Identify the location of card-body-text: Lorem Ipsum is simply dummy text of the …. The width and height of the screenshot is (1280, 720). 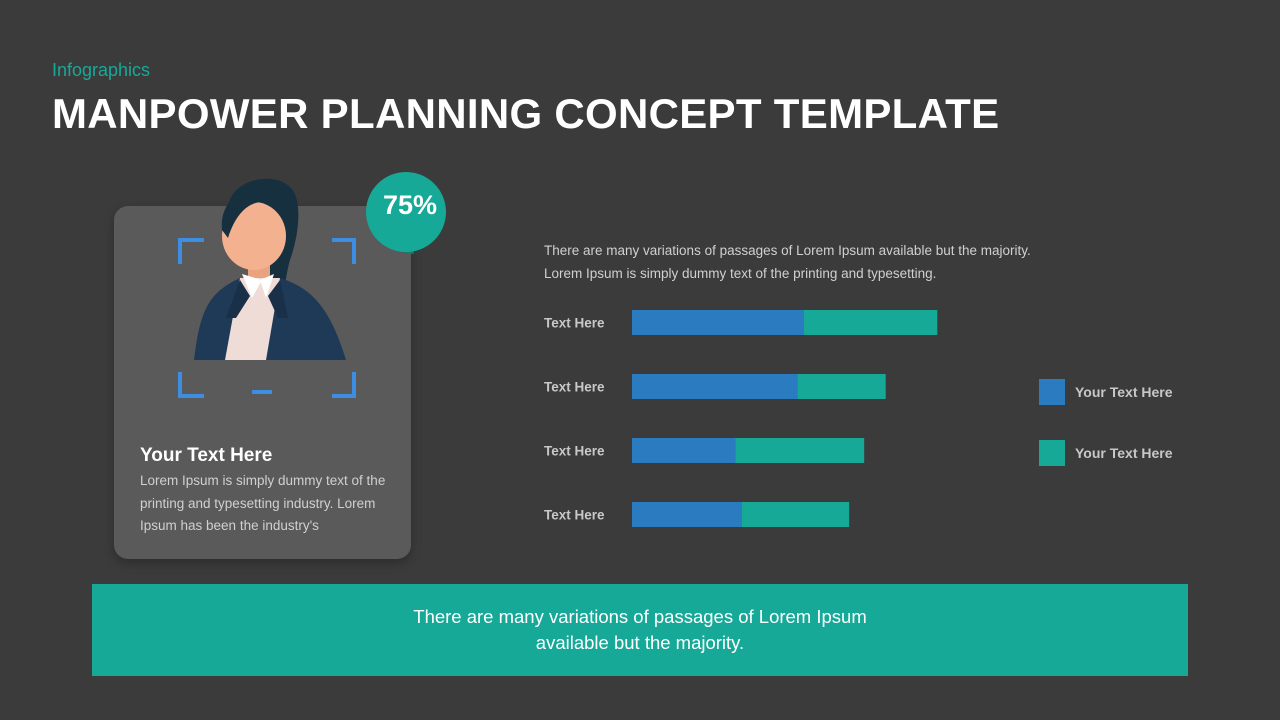
(263, 503).